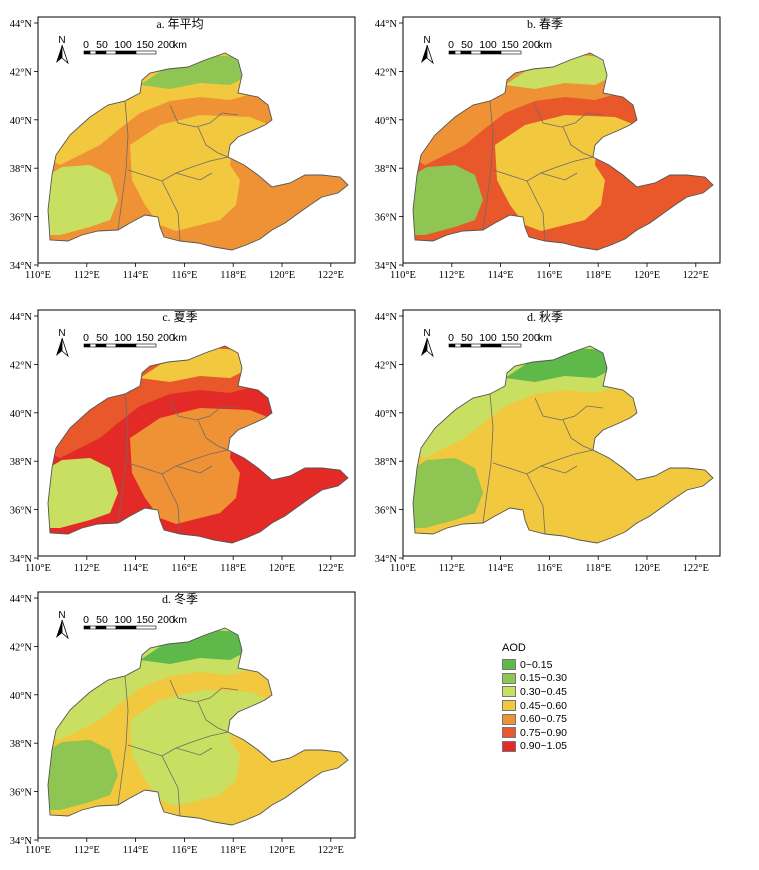  What do you see at coordinates (514, 648) in the screenshot?
I see `legend-title: AOD` at bounding box center [514, 648].